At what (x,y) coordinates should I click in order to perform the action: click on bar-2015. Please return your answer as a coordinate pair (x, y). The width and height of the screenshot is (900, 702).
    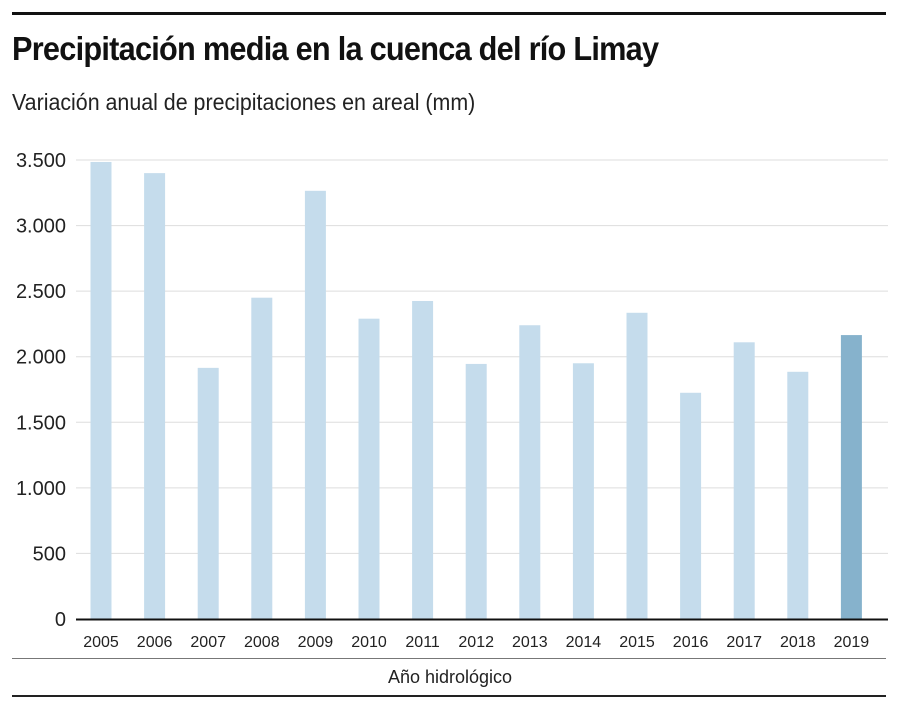
    Looking at the image, I should click on (637, 465).